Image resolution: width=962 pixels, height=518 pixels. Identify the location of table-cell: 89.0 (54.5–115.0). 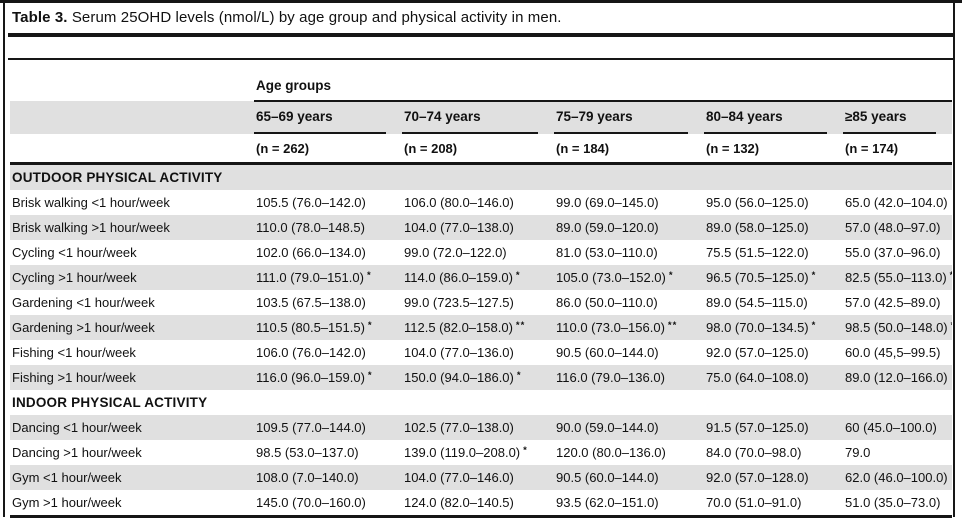
(773, 302).